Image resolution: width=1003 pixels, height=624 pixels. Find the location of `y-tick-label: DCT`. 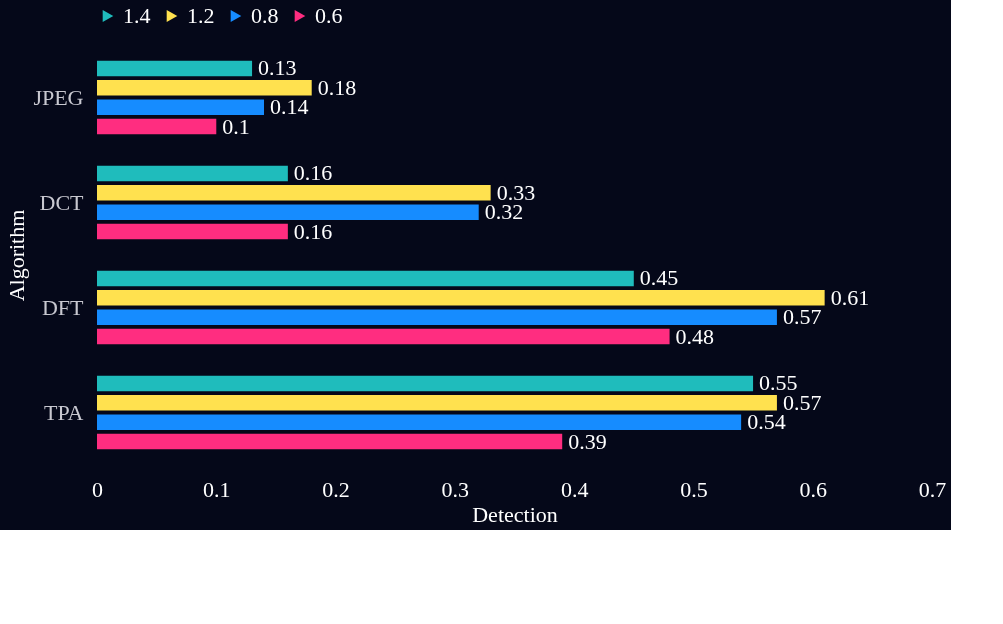

y-tick-label: DCT is located at coordinates (62, 202).